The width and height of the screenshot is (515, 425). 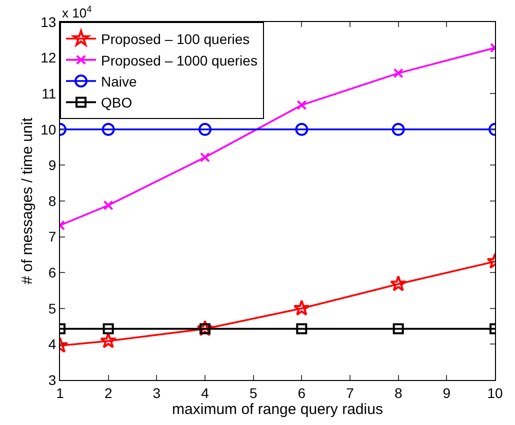 I want to click on x-tick-label: 1, so click(x=60, y=392).